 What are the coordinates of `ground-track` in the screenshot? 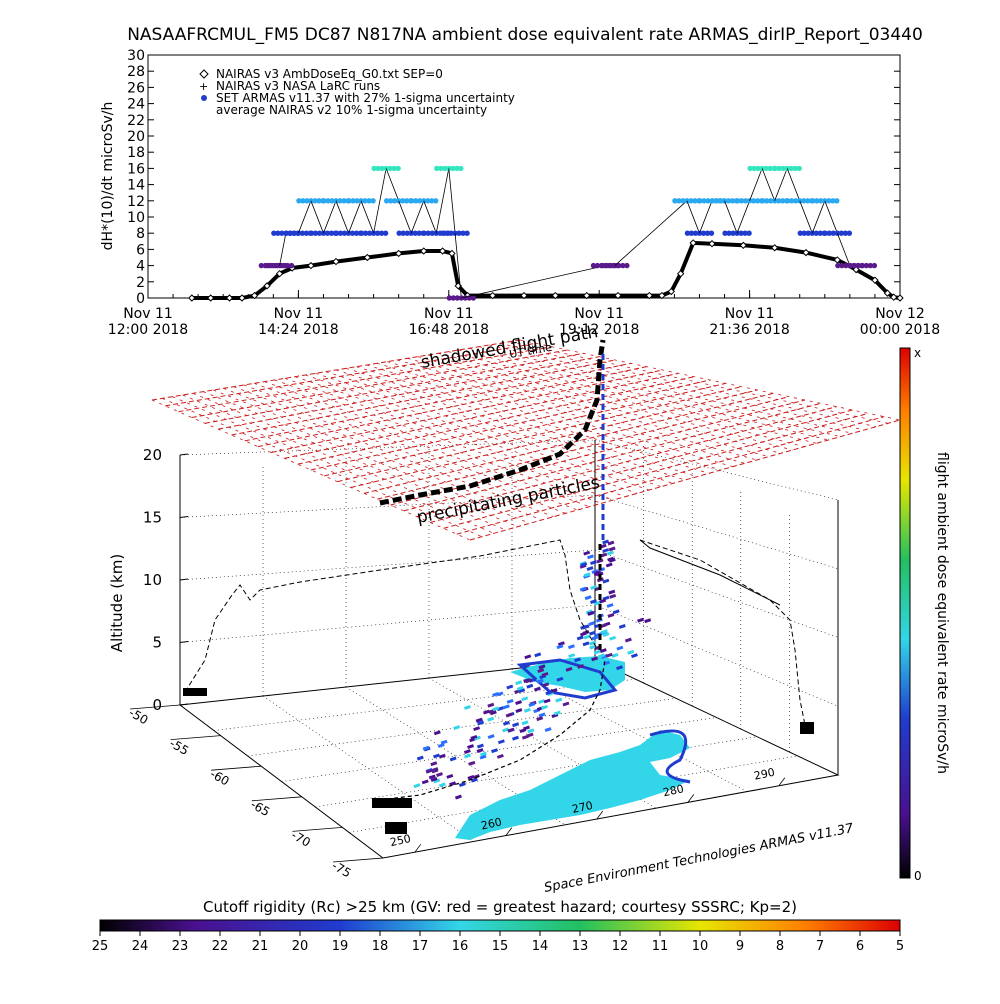 It's located at (492, 730).